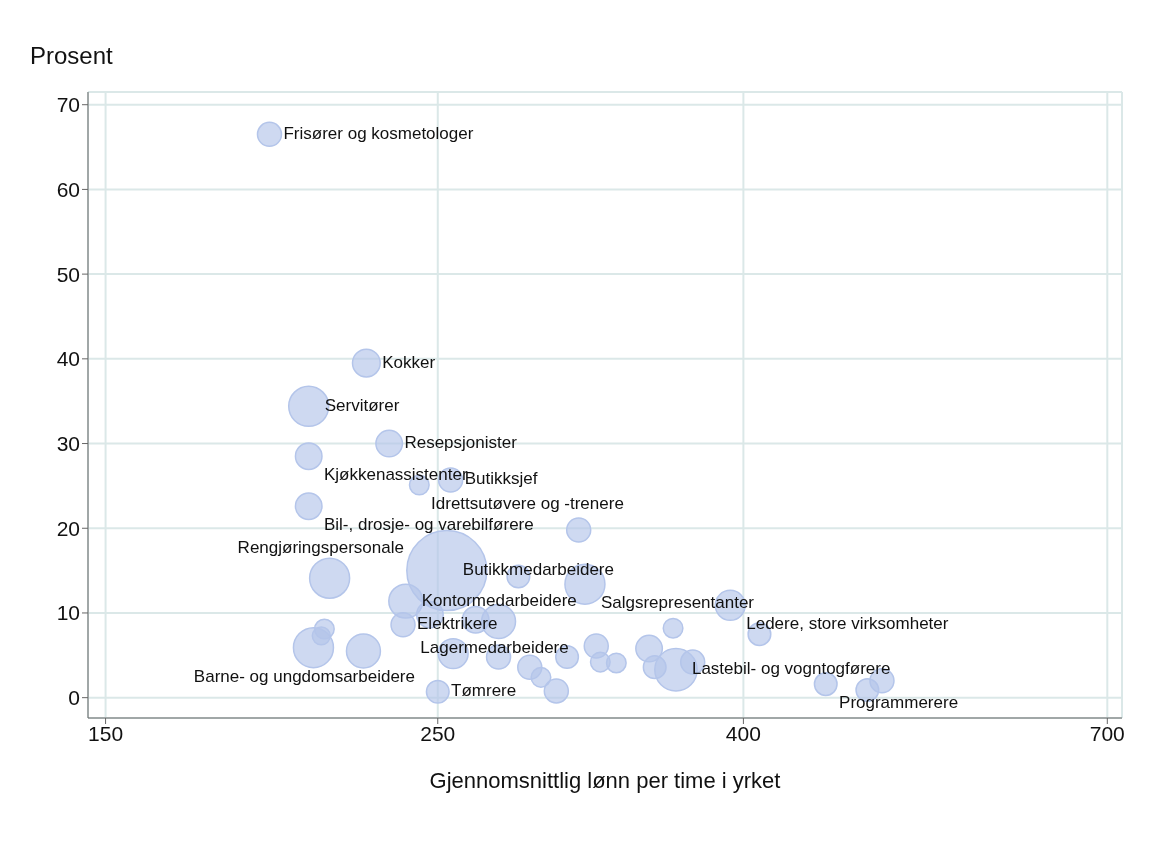  Describe the element at coordinates (68, 359) in the screenshot. I see `y-tick-label: 40` at that location.